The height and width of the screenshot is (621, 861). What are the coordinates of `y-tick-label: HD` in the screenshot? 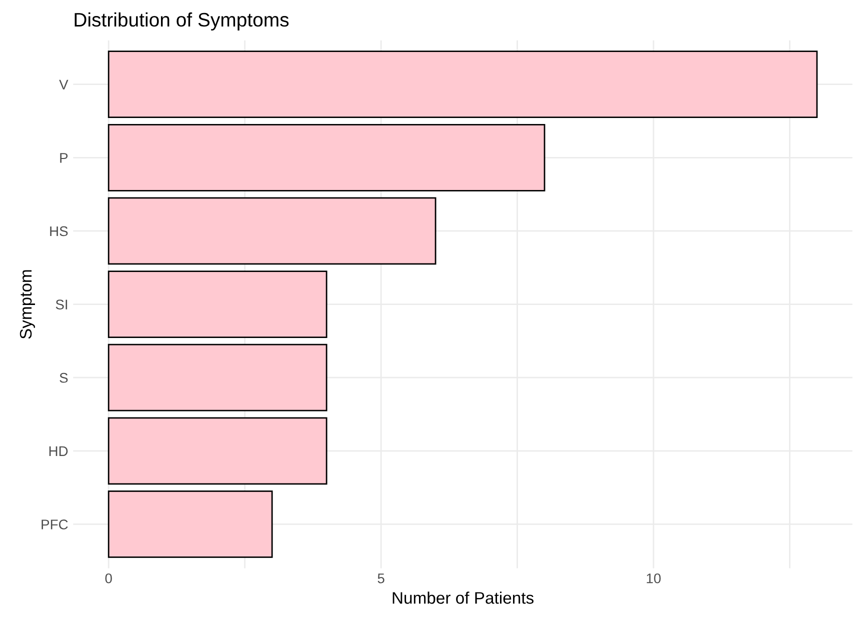 It's located at (58, 451).